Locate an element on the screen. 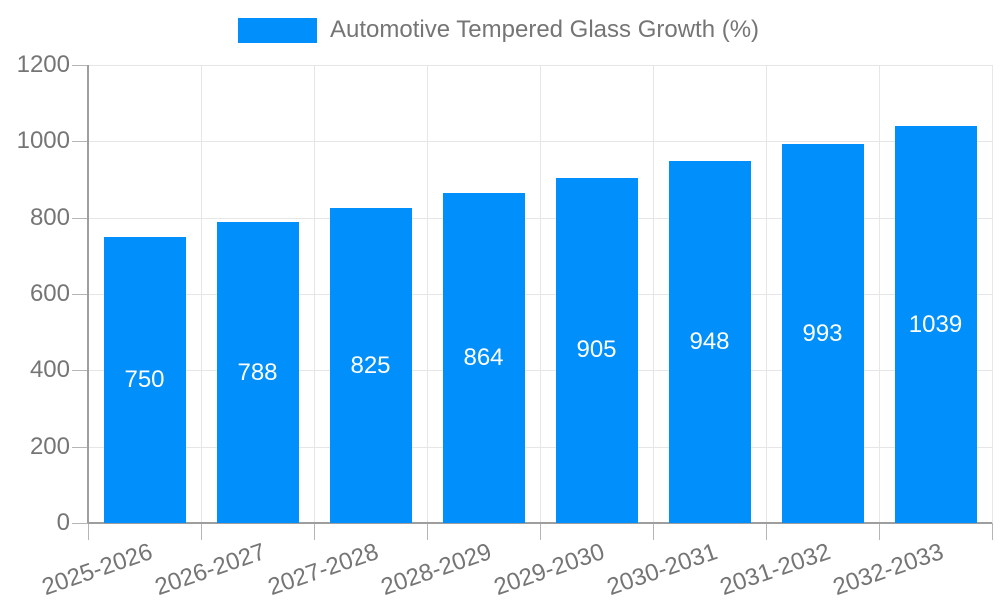 Image resolution: width=1000 pixels, height=600 pixels. bar-2030-2031 is located at coordinates (709, 342).